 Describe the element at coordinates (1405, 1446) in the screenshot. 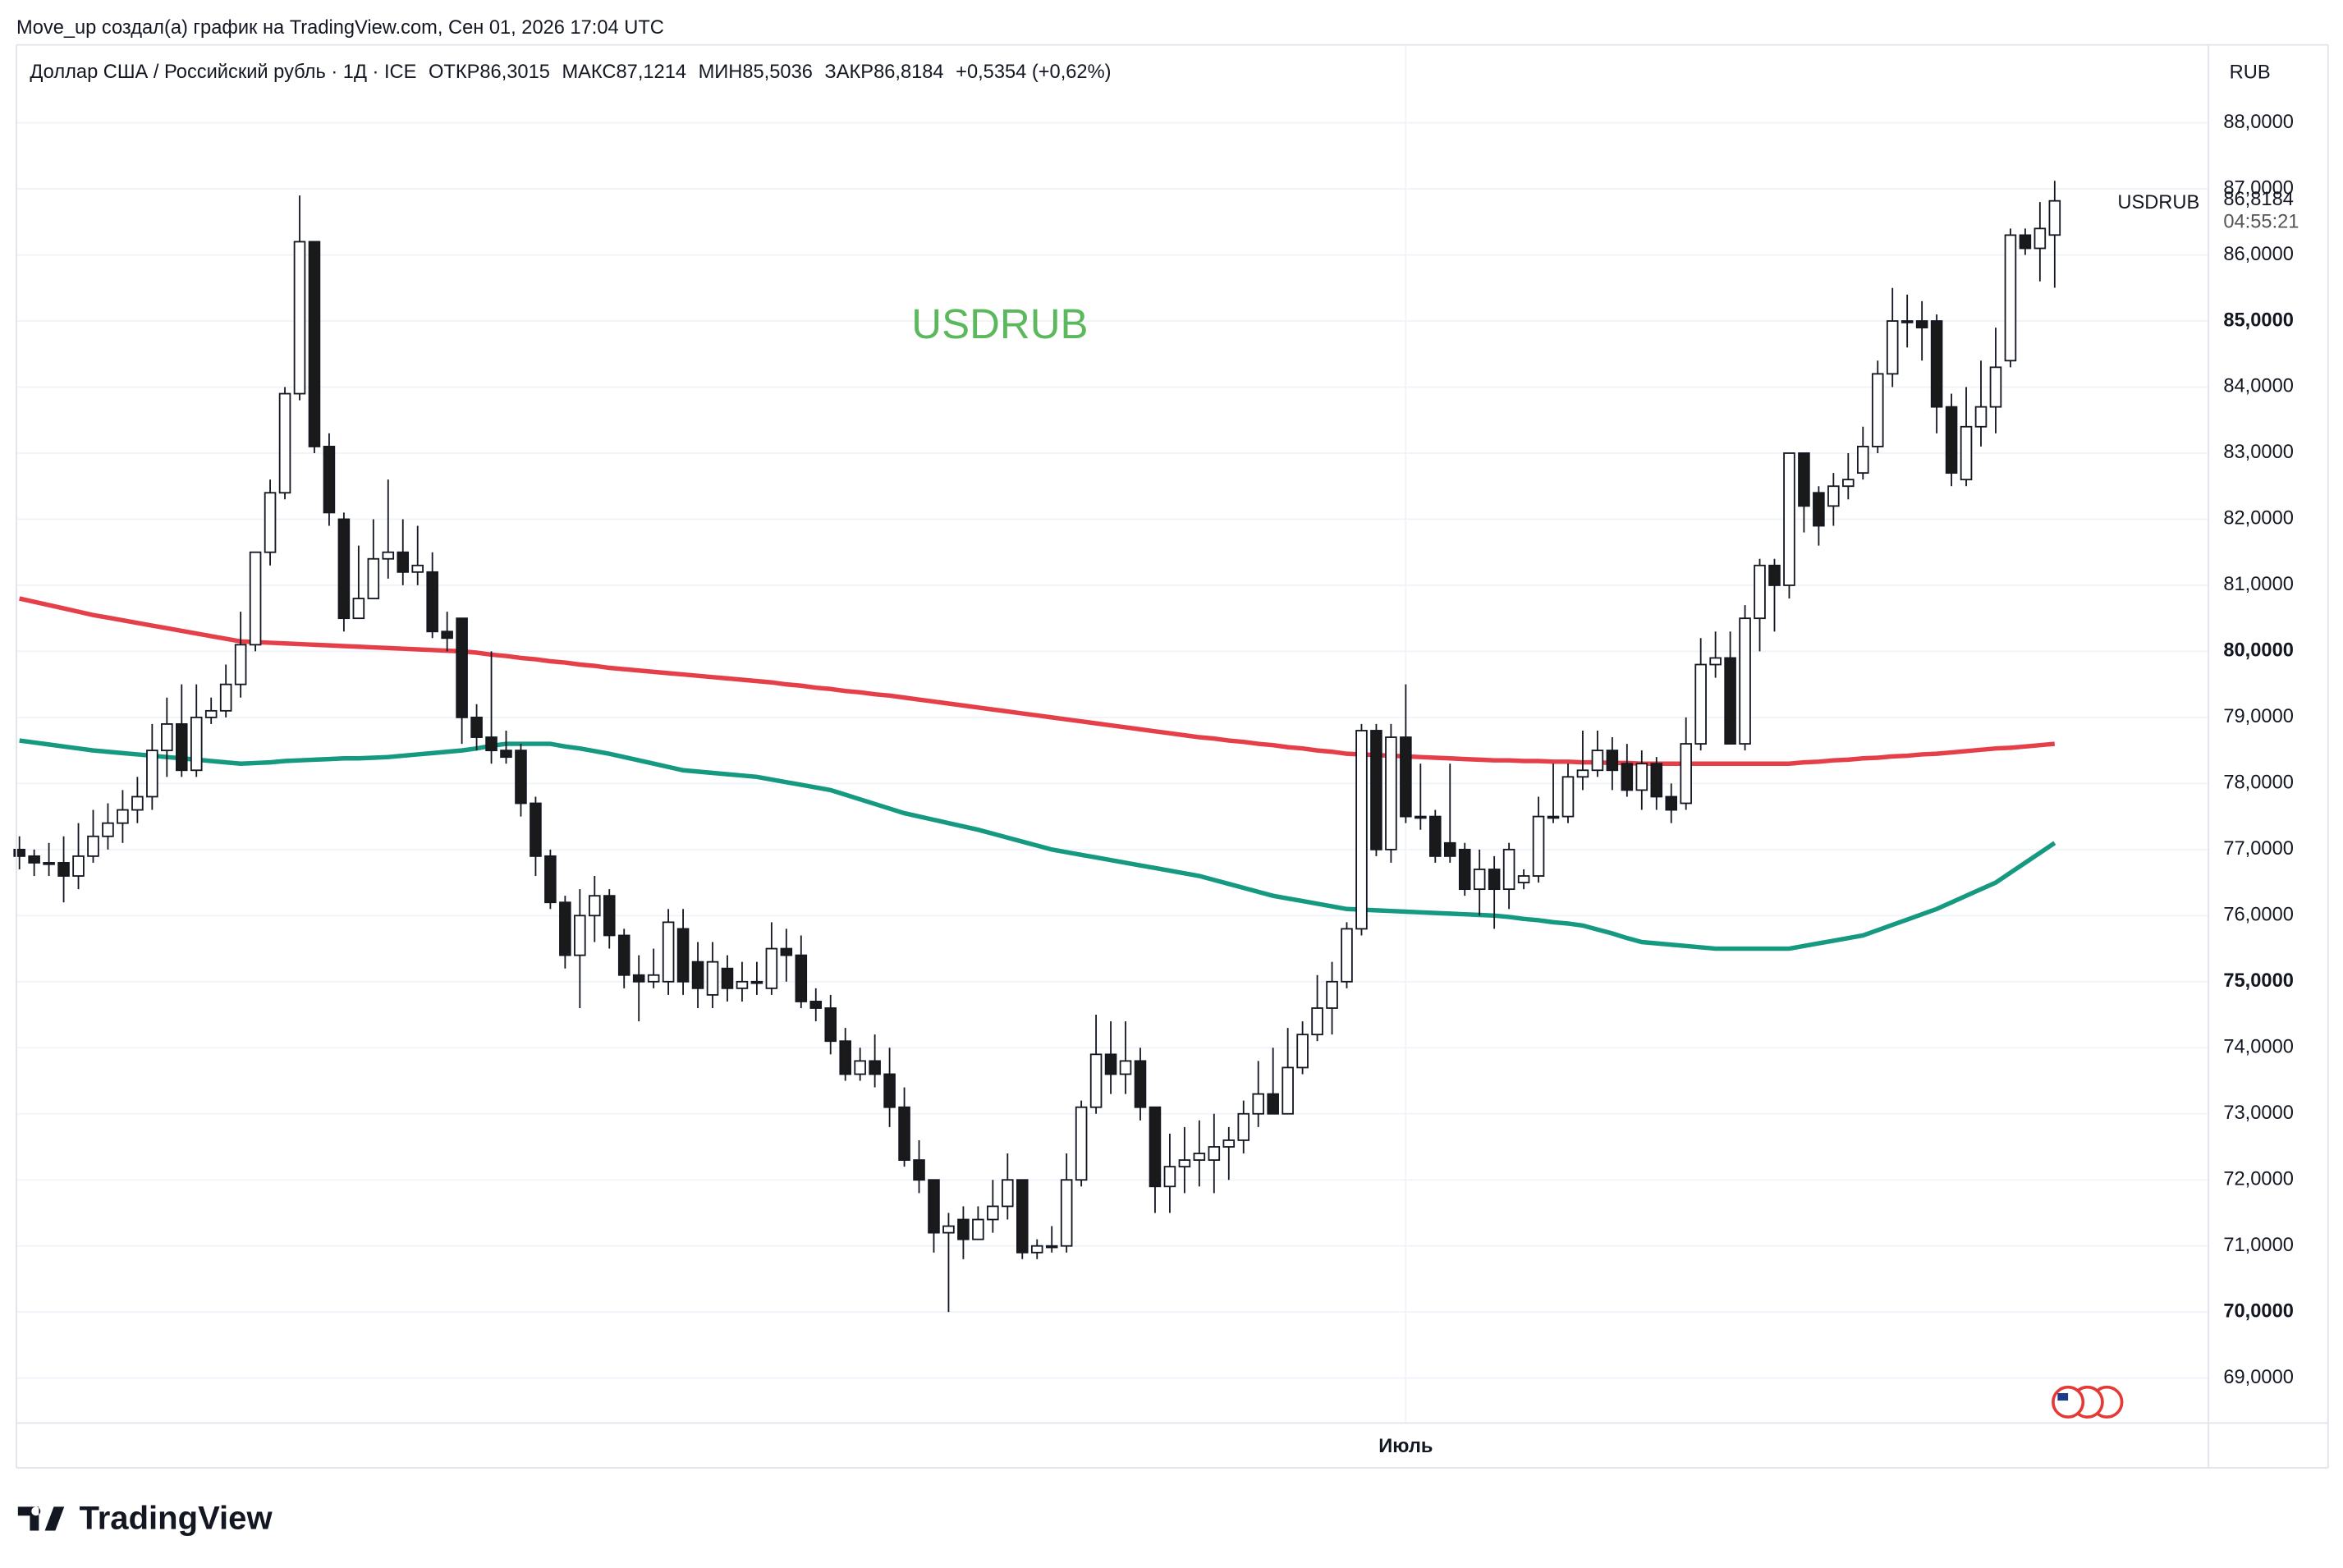

I see `x-tick-label: Июль` at that location.